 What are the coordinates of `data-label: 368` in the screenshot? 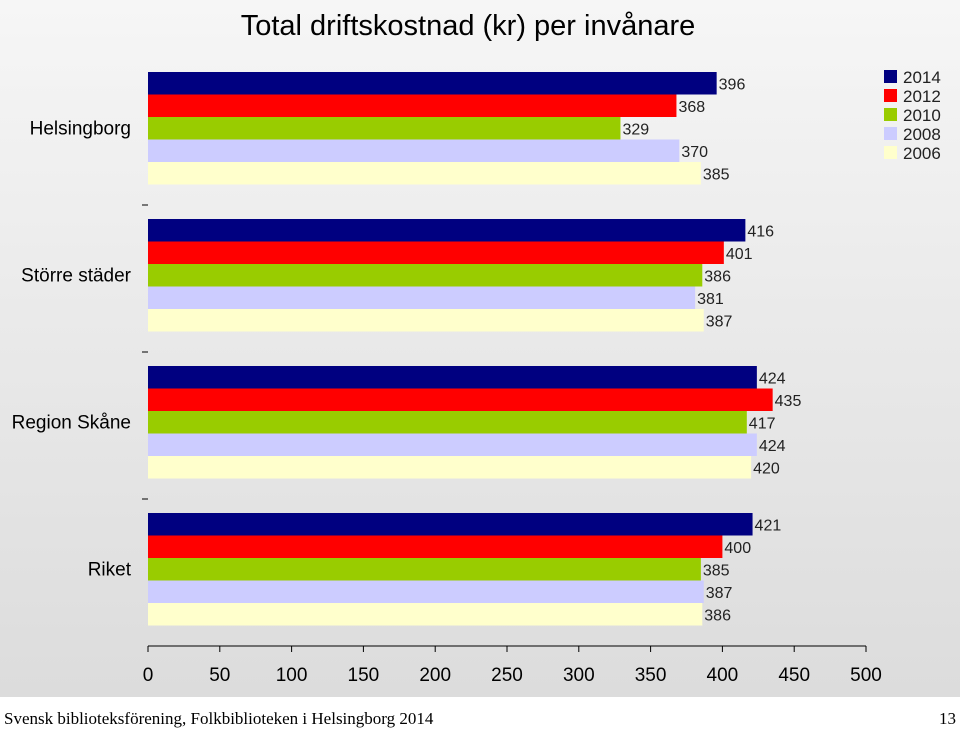 It's located at (691, 107).